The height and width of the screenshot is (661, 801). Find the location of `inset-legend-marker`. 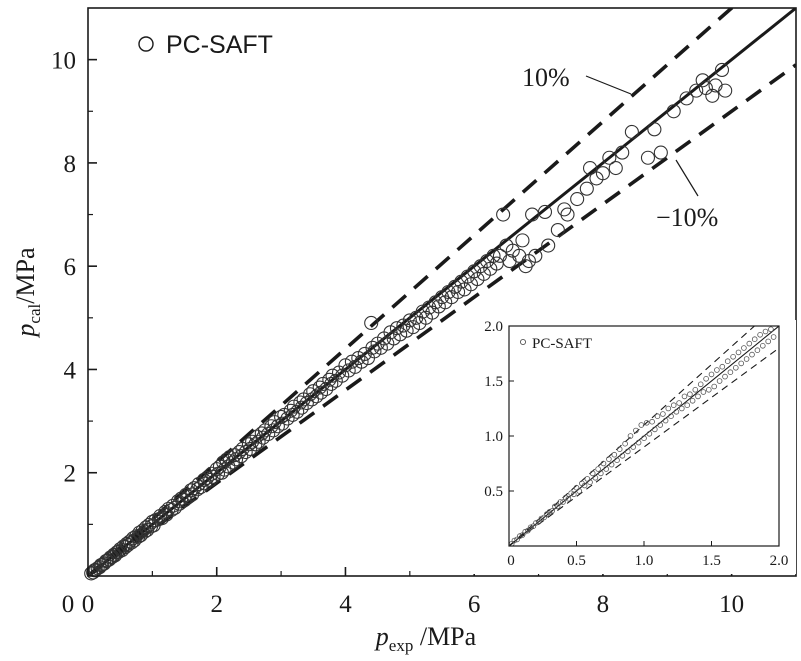

inset-legend-marker is located at coordinates (523, 342).